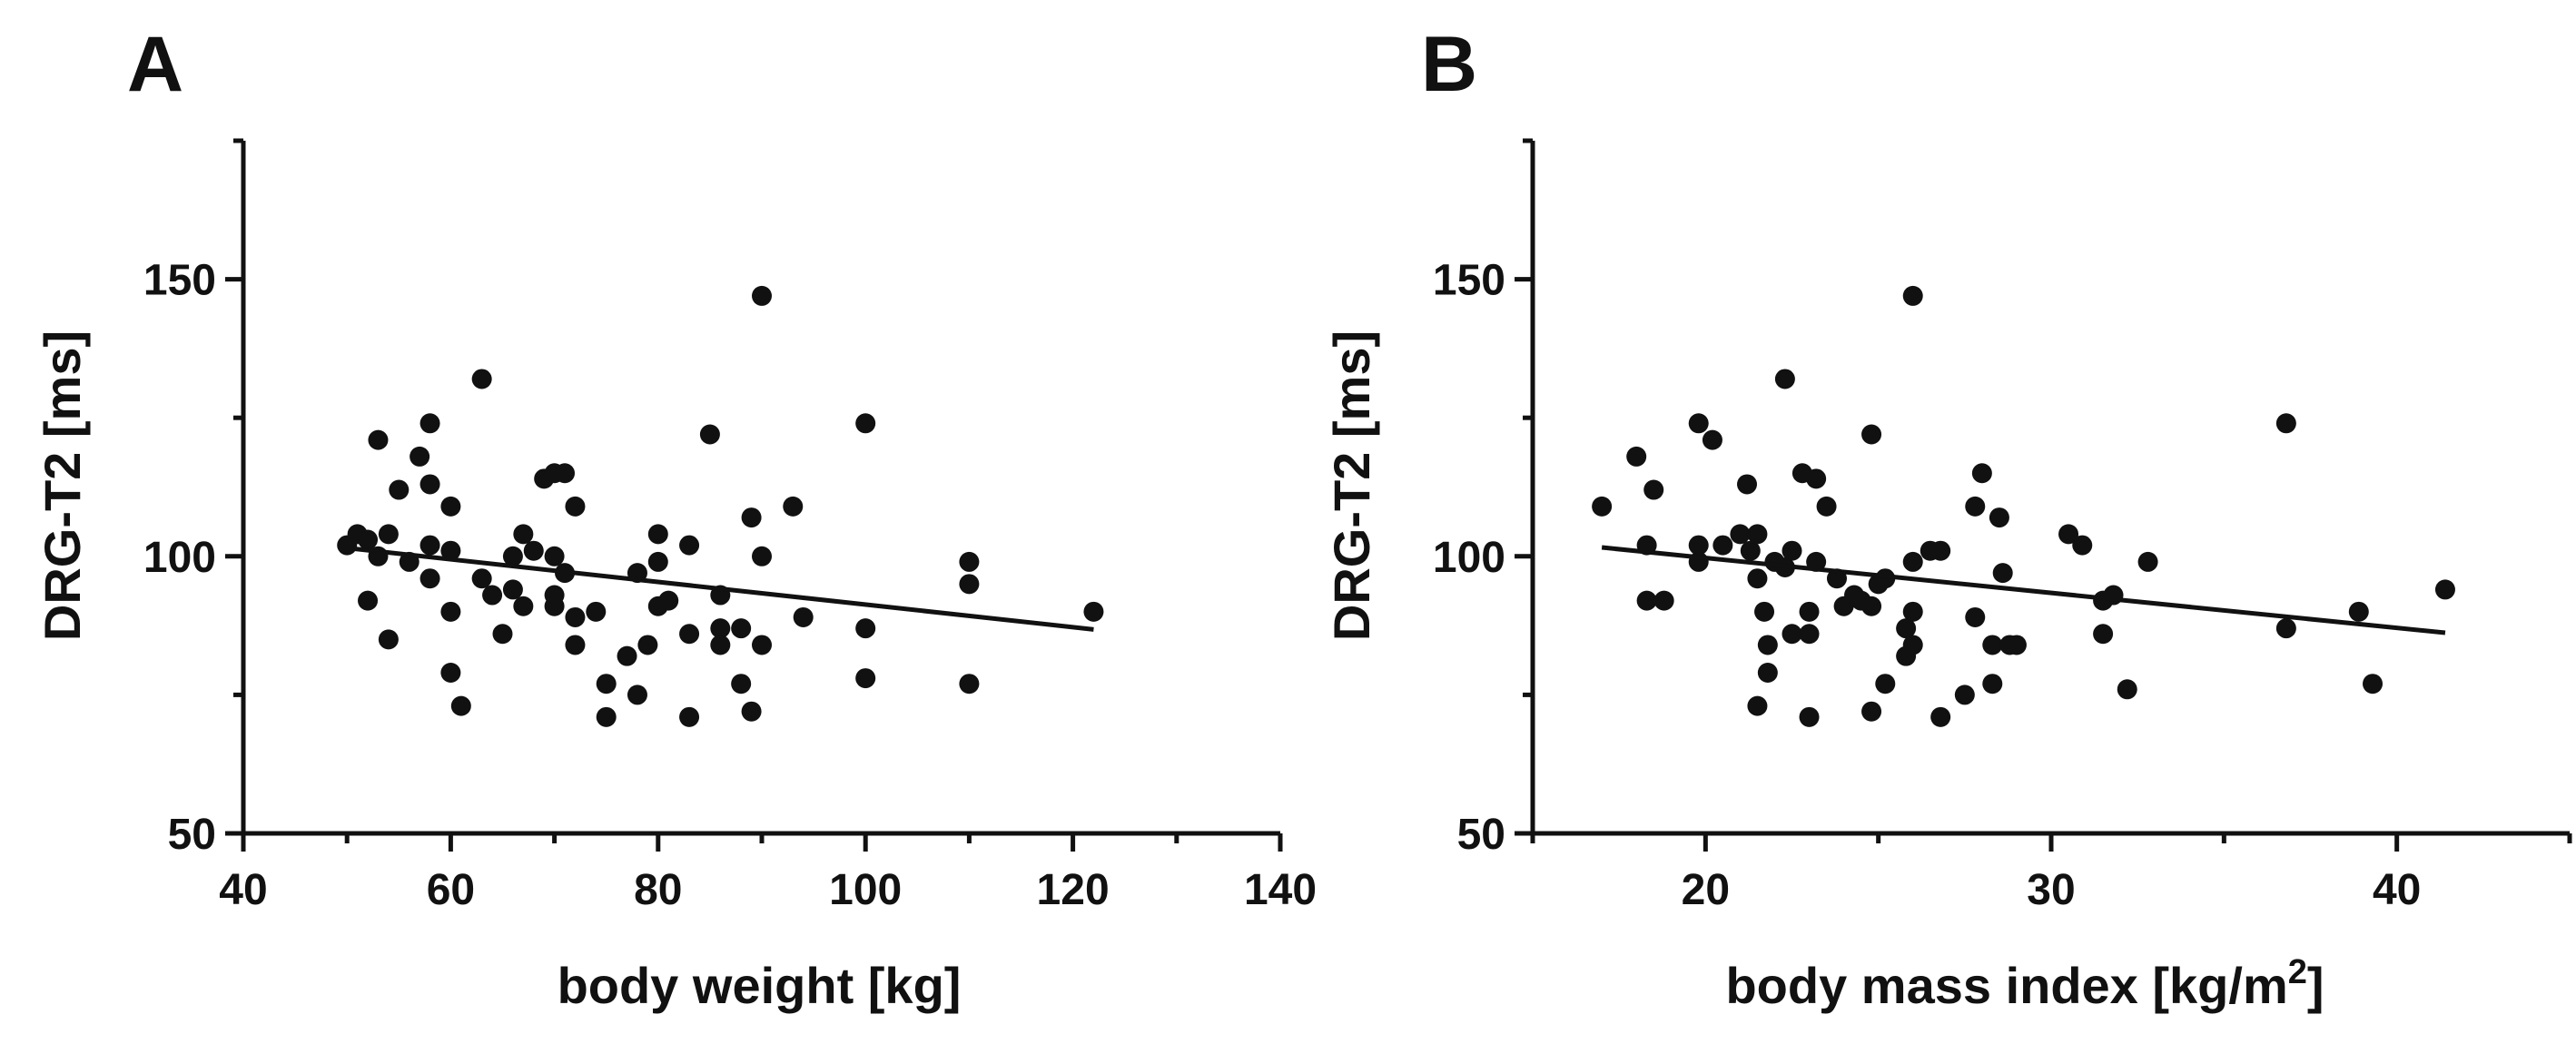 The image size is (2576, 1044). I want to click on x-tick-label-a-140: 140, so click(1280, 890).